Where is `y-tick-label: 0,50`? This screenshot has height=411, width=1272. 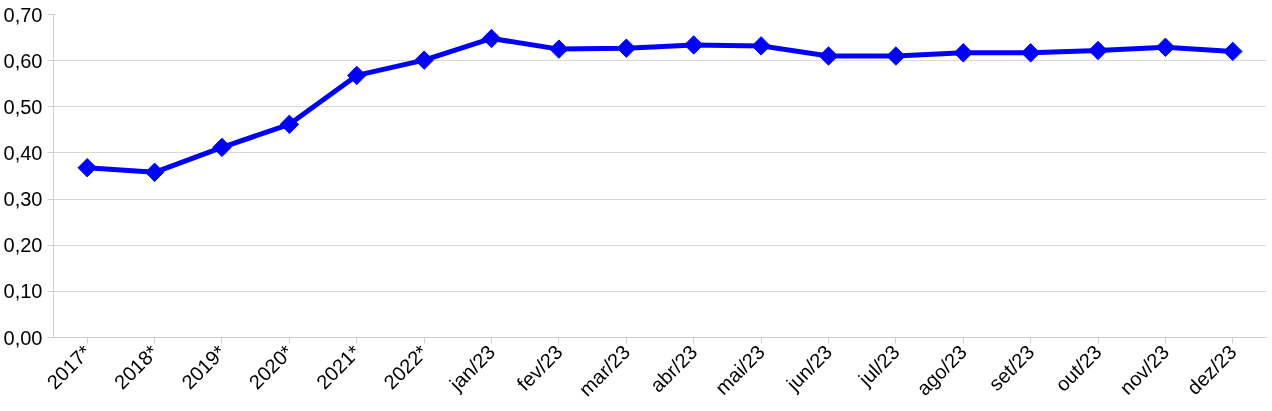 y-tick-label: 0,50 is located at coordinates (23, 106).